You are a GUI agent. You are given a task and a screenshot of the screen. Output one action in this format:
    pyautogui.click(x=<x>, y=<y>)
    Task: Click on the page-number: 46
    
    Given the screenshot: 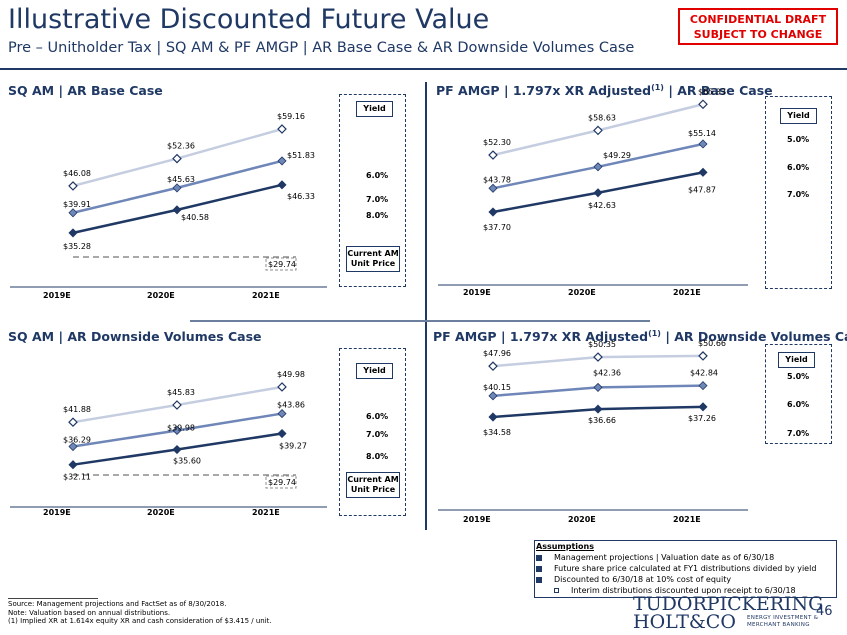 What is the action you would take?
    pyautogui.click(x=824, y=611)
    